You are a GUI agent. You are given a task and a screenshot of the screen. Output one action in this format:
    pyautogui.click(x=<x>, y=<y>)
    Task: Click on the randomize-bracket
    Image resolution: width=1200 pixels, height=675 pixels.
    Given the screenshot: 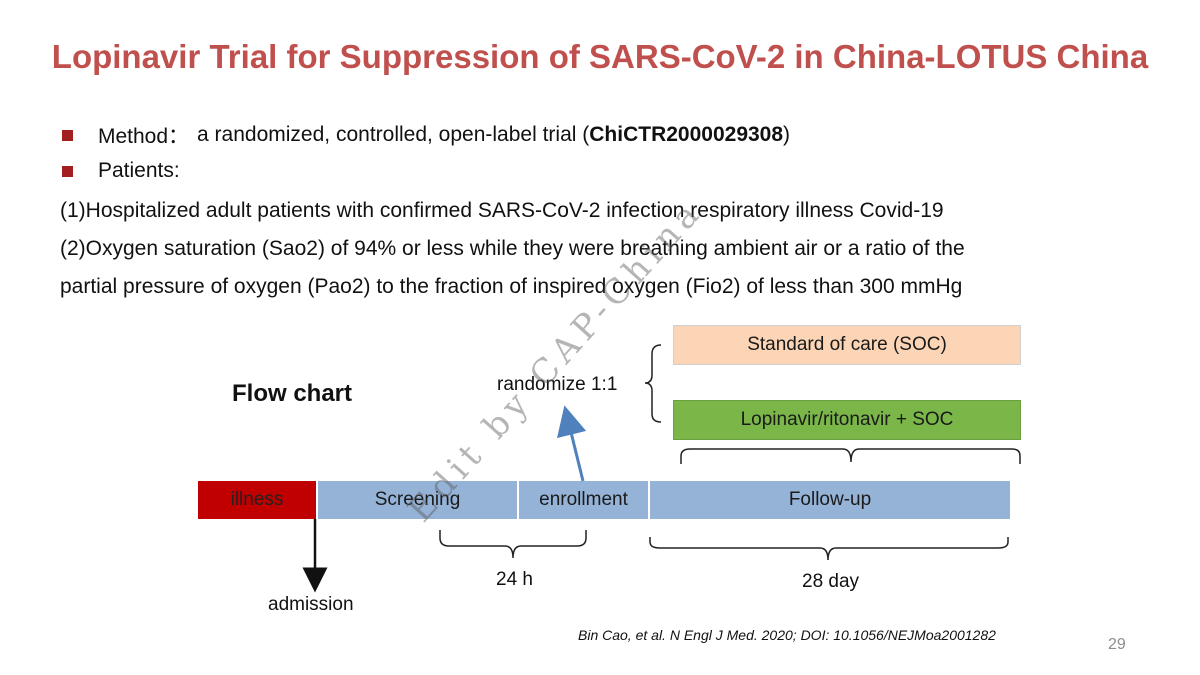 What is the action you would take?
    pyautogui.click(x=653, y=383)
    